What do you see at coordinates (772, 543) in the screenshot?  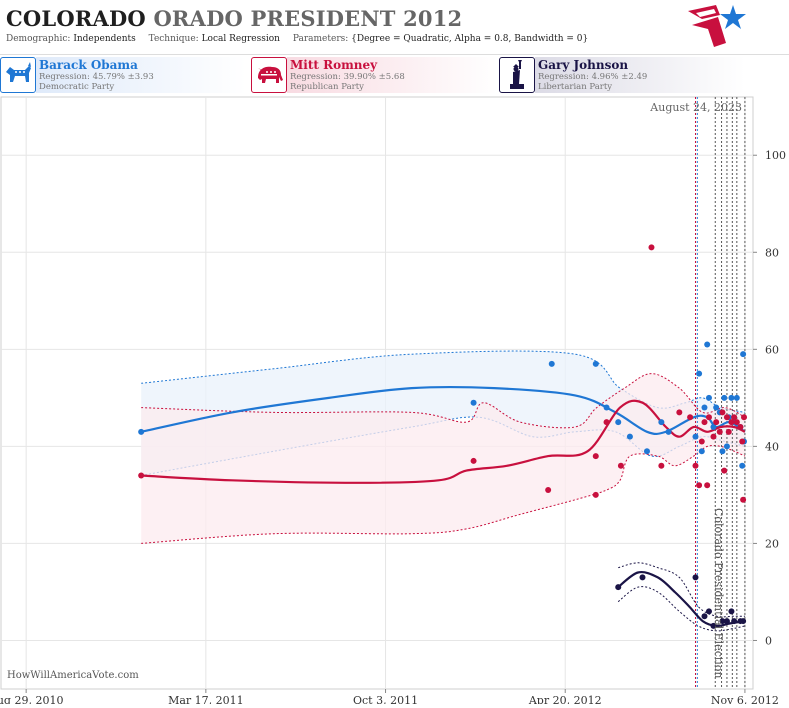 I see `y-tick-label: 20` at bounding box center [772, 543].